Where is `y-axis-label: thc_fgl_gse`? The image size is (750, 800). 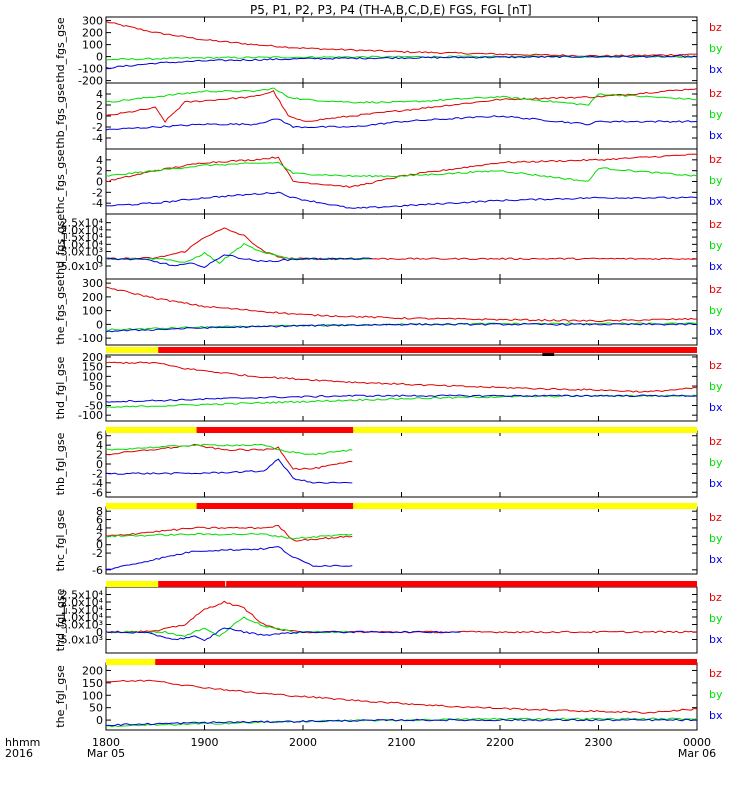
y-axis-label: thc_fgl_gse is located at coordinates (60, 540).